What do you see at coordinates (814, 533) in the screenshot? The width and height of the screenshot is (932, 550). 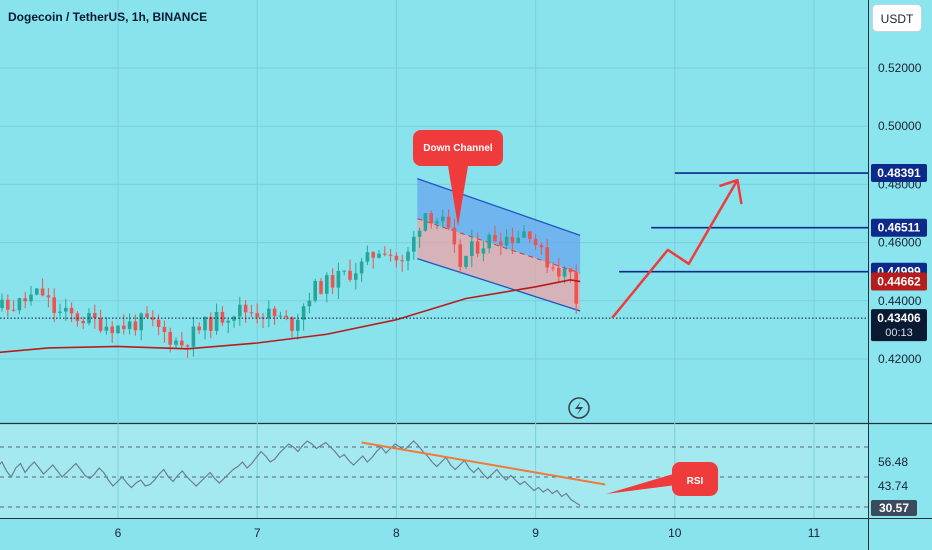 I see `x-tick-label: 11` at bounding box center [814, 533].